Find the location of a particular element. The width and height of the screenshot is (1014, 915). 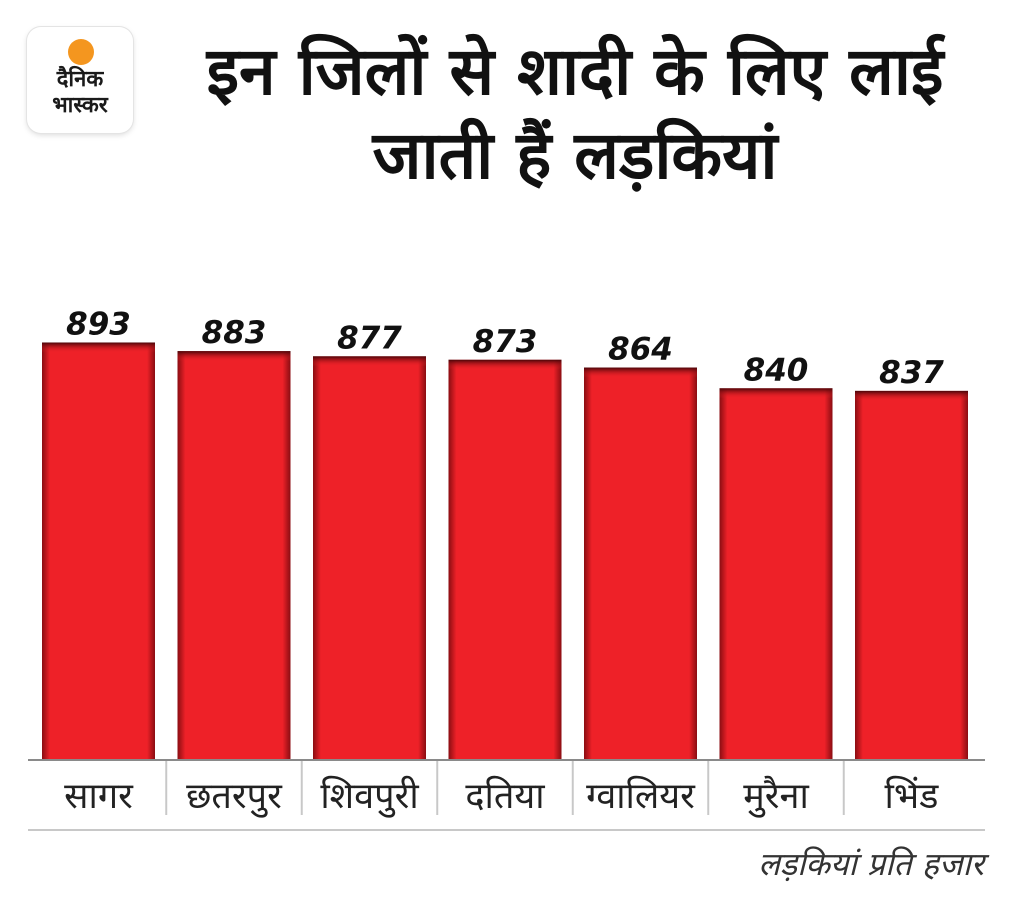

category-label: शिवपुरी is located at coordinates (369, 796).